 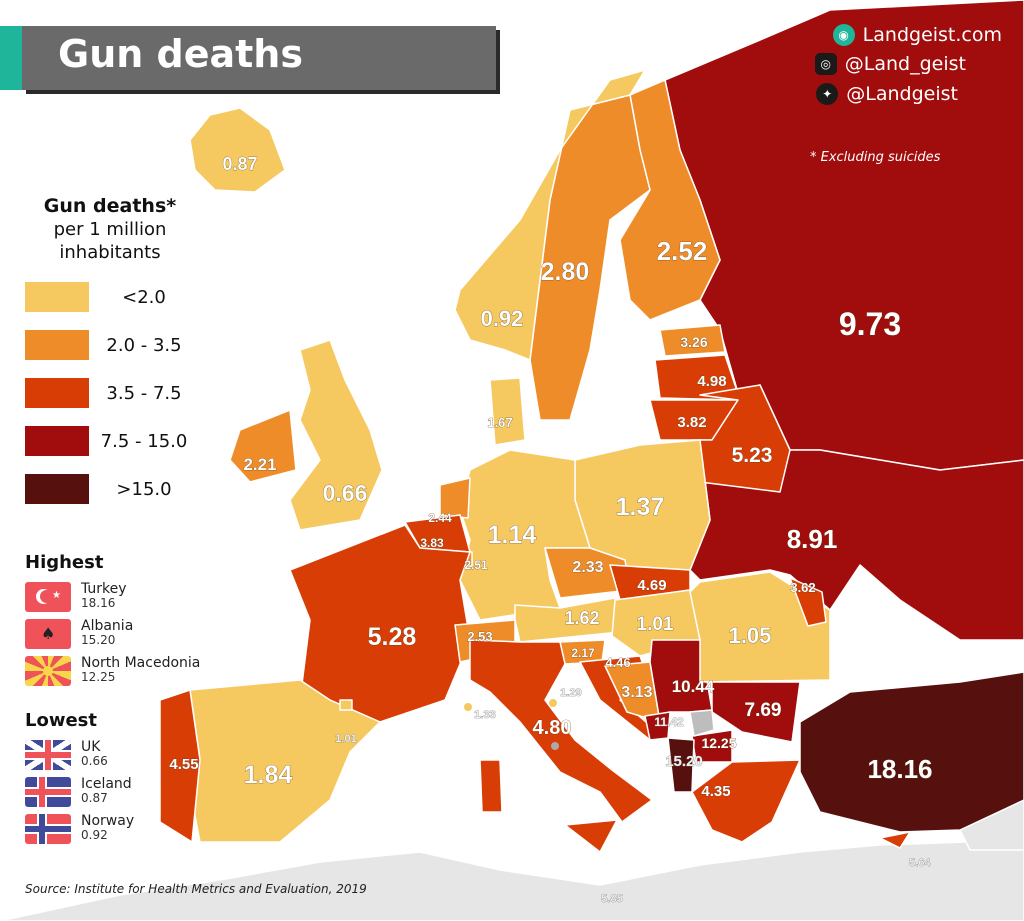 What do you see at coordinates (104, 589) in the screenshot?
I see `country-name: Turkey` at bounding box center [104, 589].